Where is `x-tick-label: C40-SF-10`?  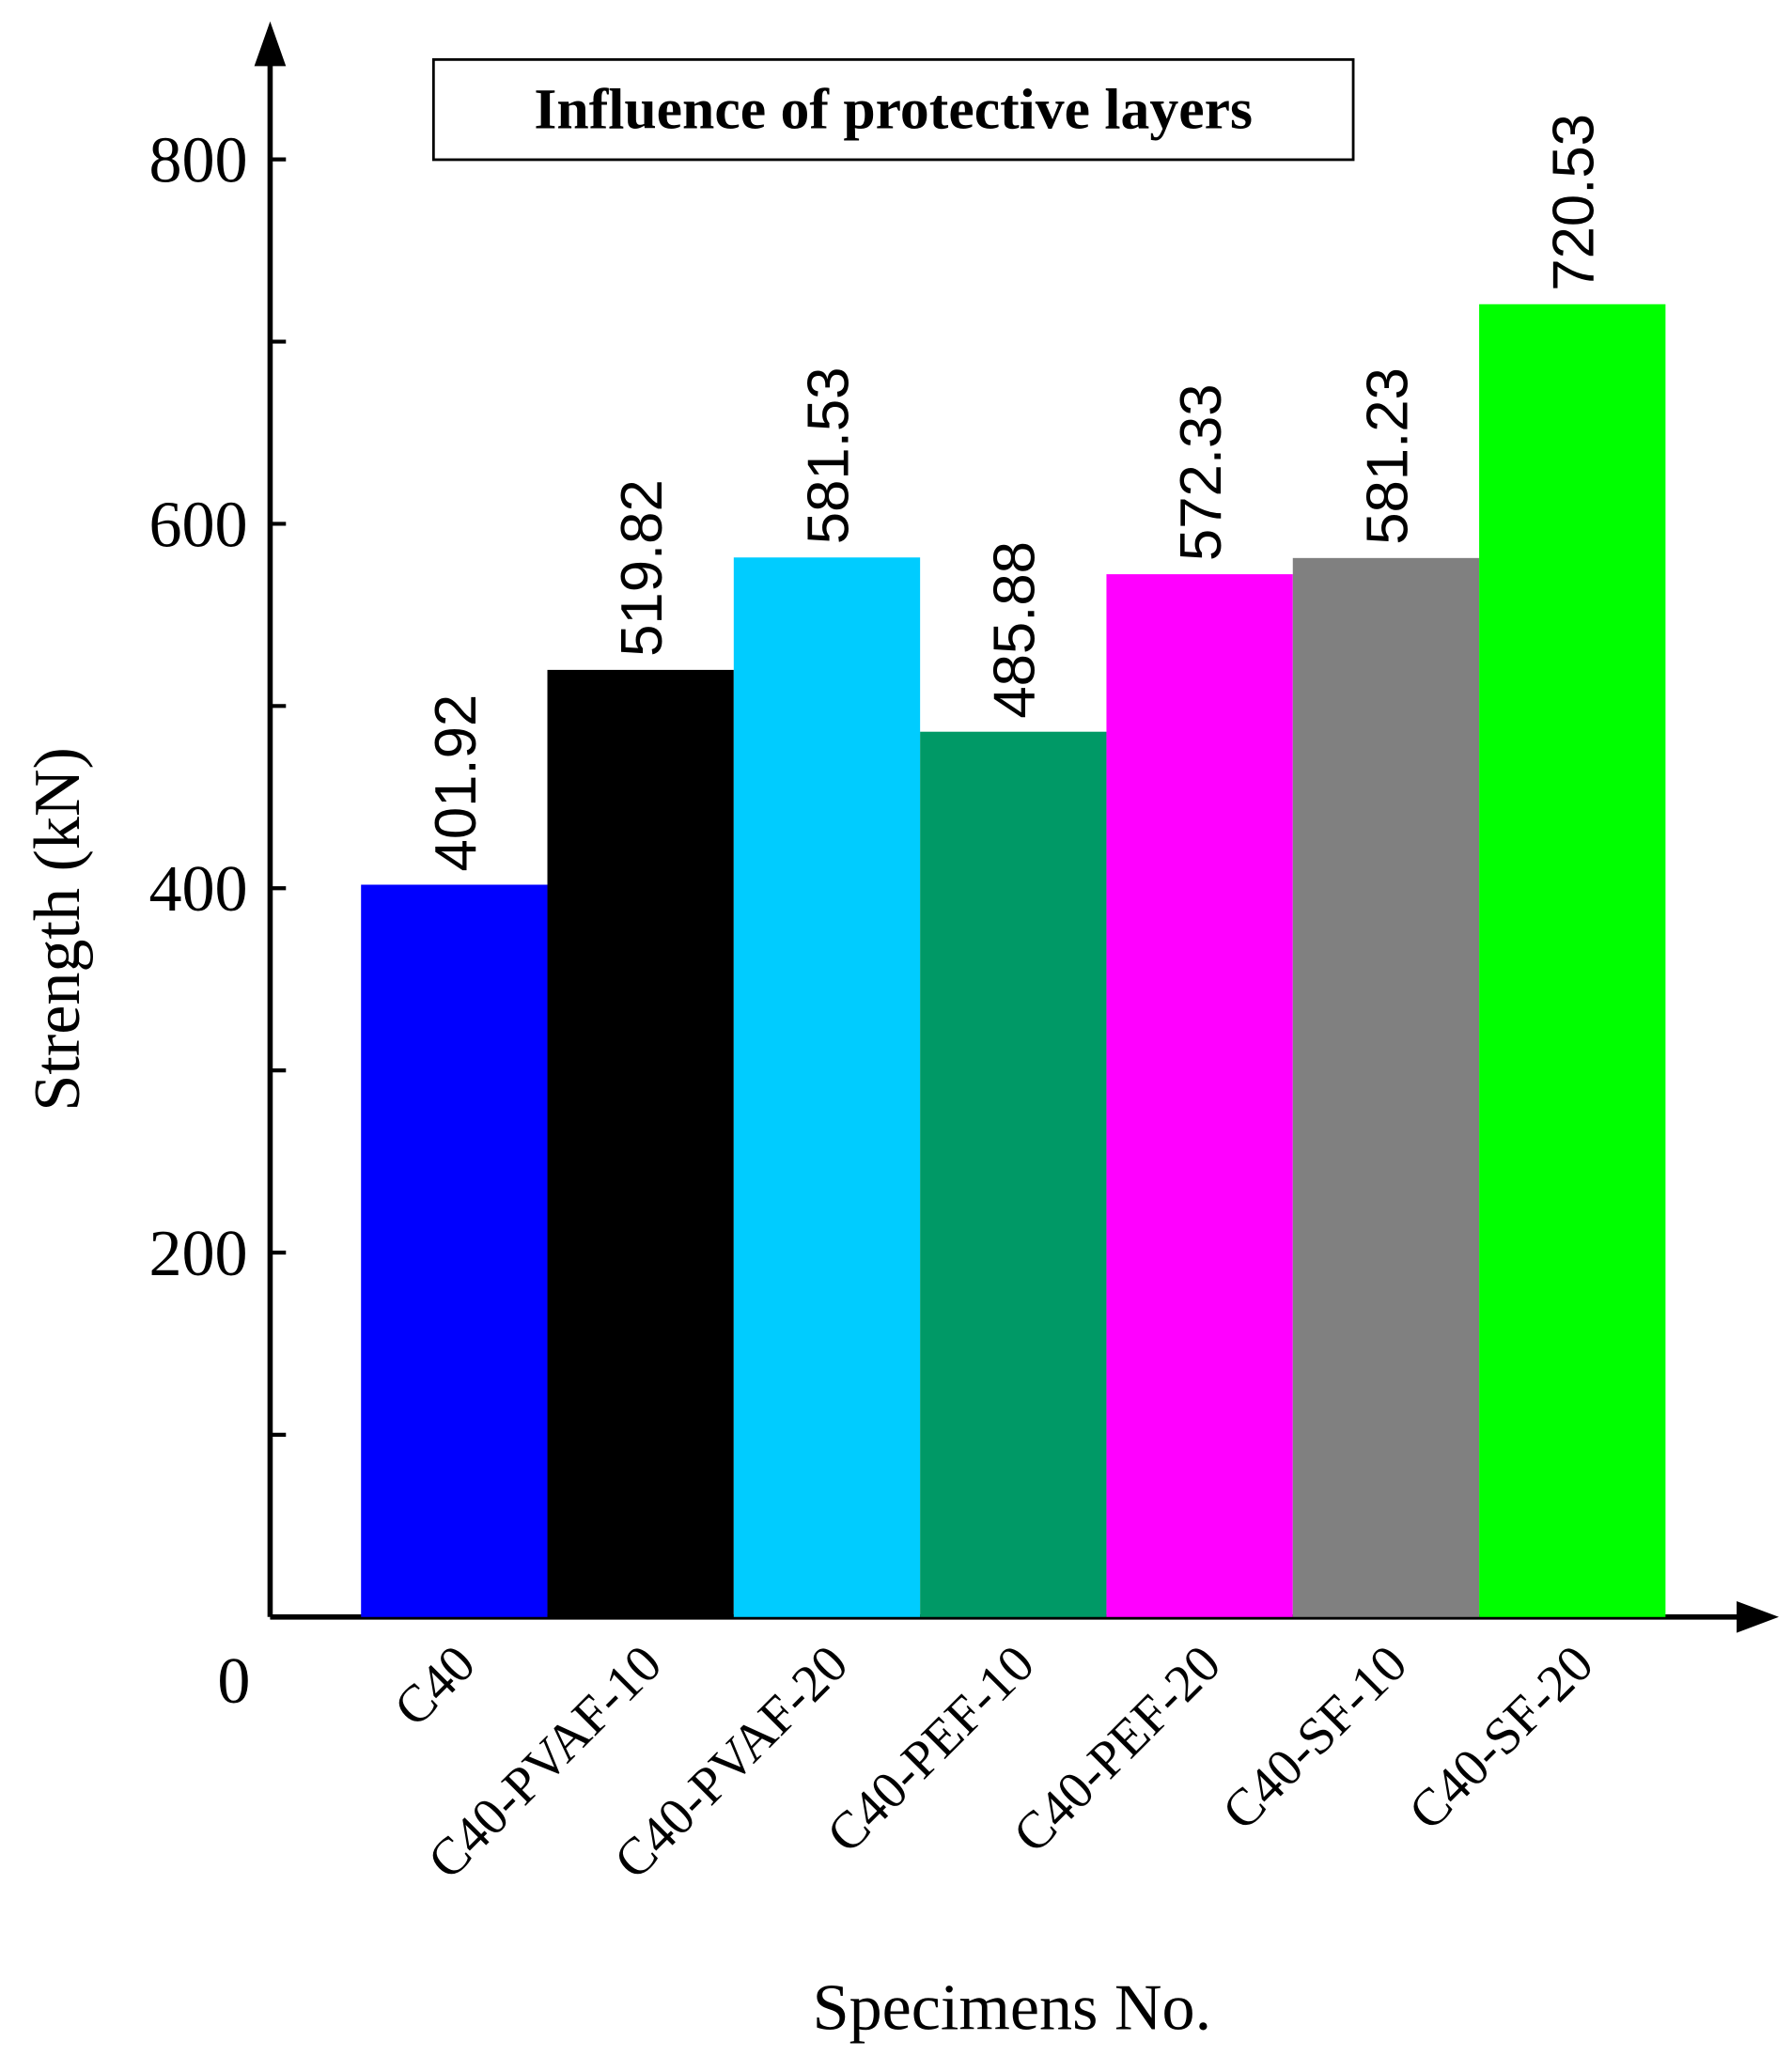 x-tick-label: C40-SF-10 is located at coordinates (1314, 1737).